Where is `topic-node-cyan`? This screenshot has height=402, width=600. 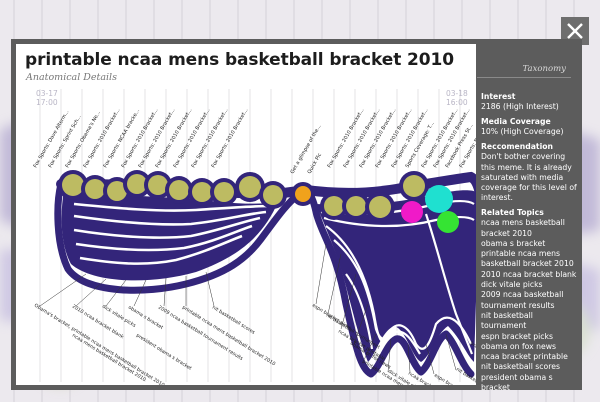
topic-node-cyan is located at coordinates (439, 199).